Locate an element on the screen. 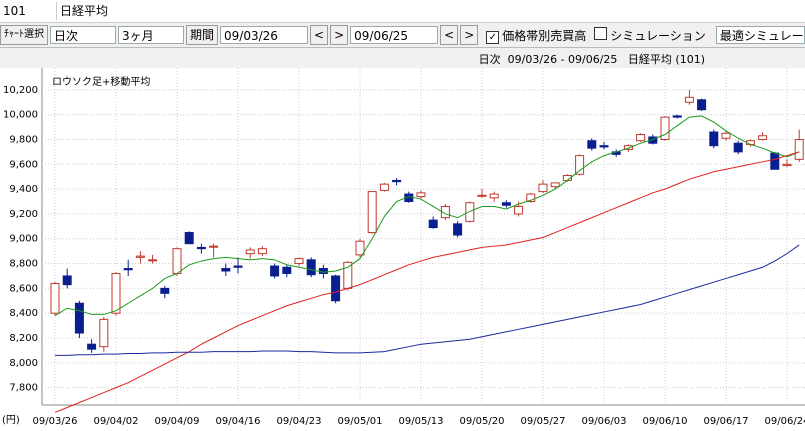  x-tick-label: 09/06/03 is located at coordinates (604, 421).